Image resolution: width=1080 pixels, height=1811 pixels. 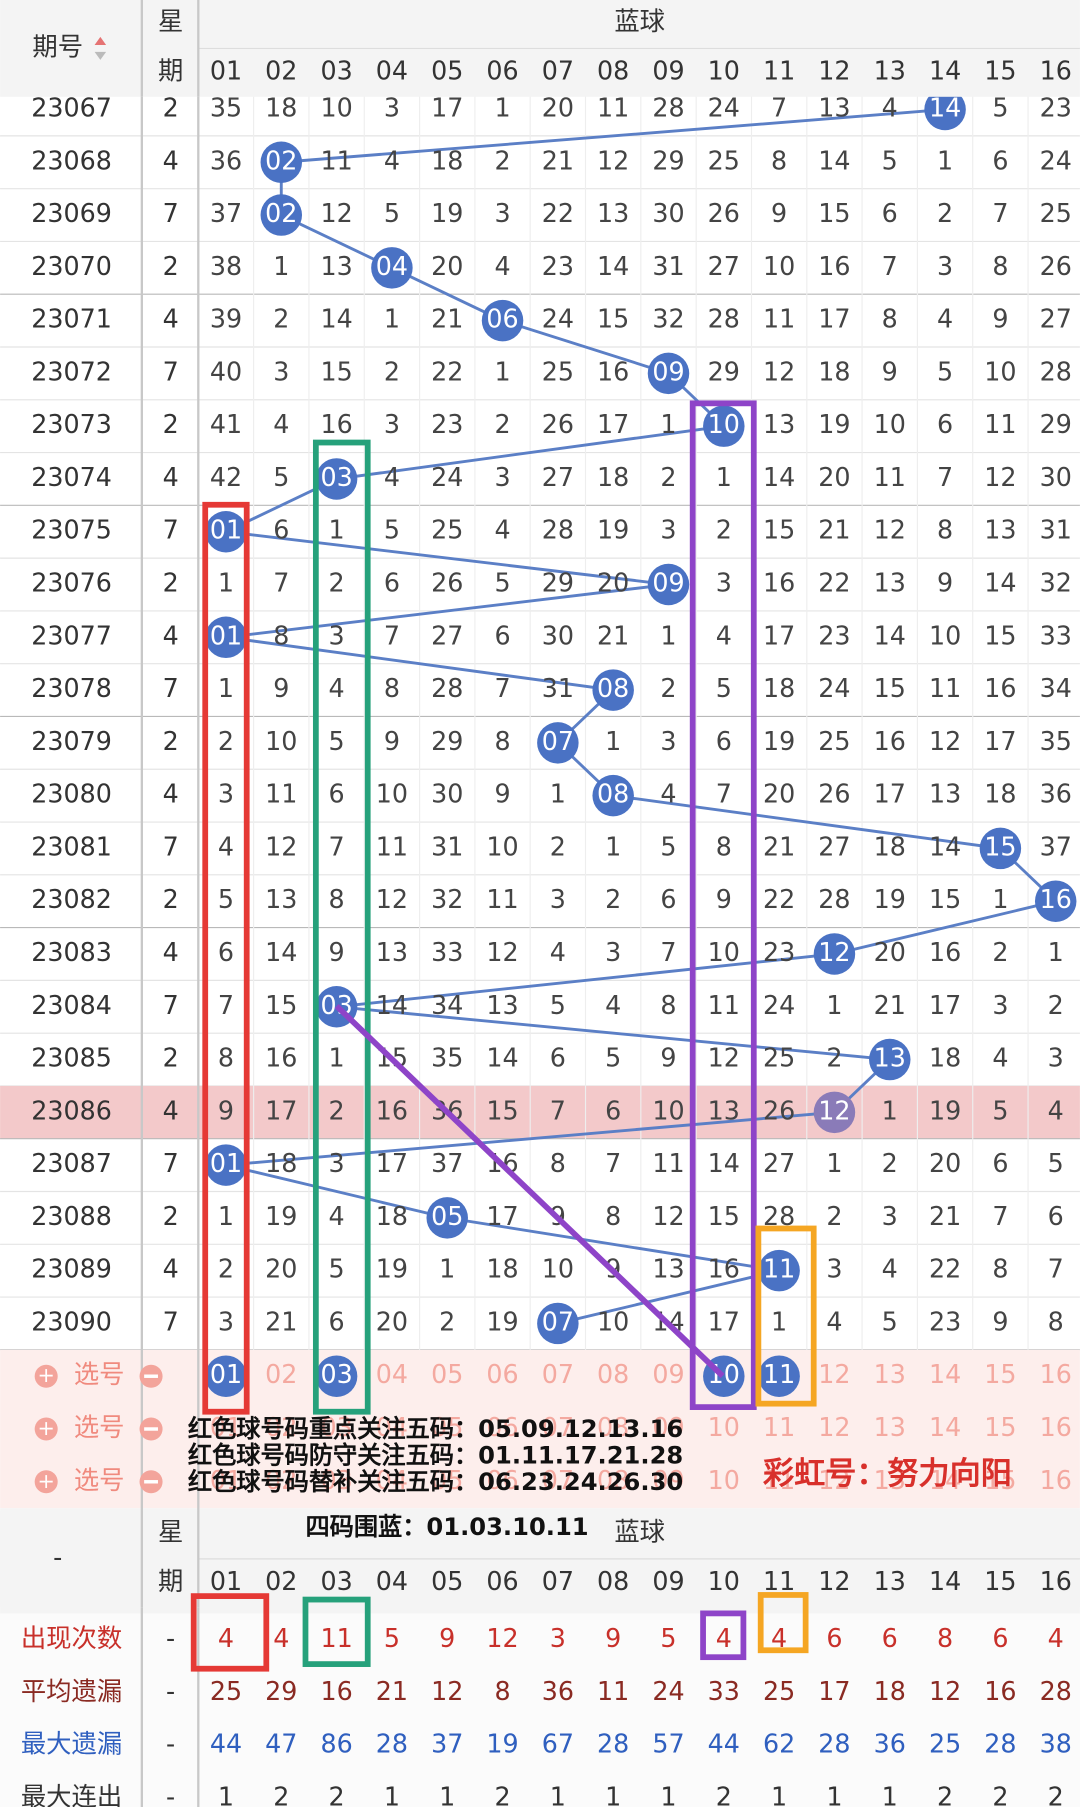 What do you see at coordinates (71, 1321) in the screenshot?
I see `issue: 23090` at bounding box center [71, 1321].